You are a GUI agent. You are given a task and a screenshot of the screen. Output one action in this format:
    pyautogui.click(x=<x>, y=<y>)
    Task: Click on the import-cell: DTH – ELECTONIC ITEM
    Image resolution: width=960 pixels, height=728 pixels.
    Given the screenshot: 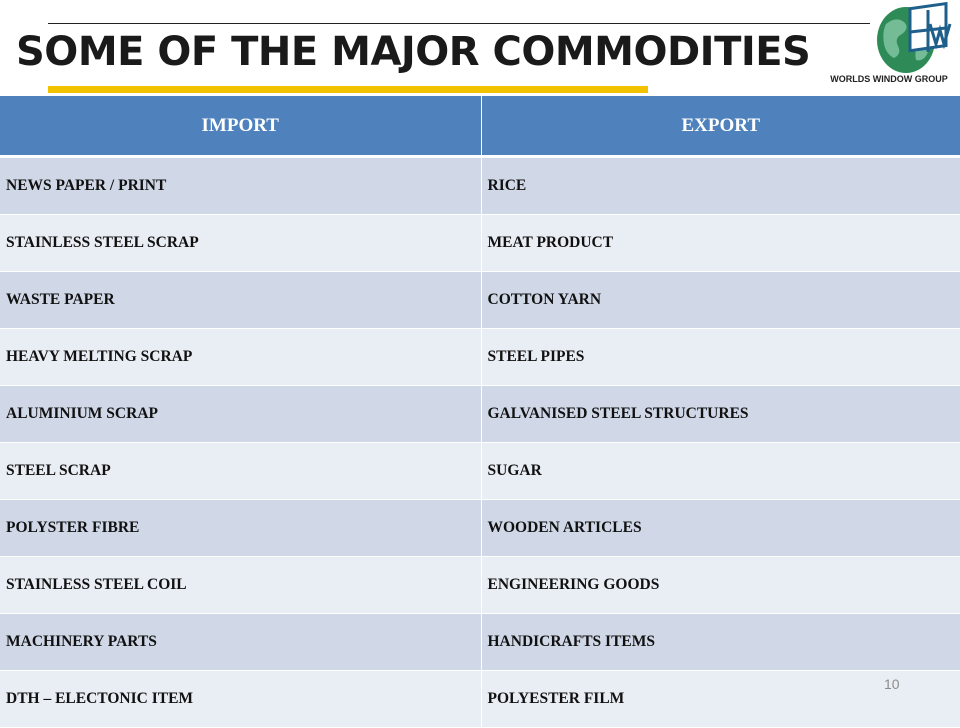 What is the action you would take?
    pyautogui.click(x=240, y=699)
    